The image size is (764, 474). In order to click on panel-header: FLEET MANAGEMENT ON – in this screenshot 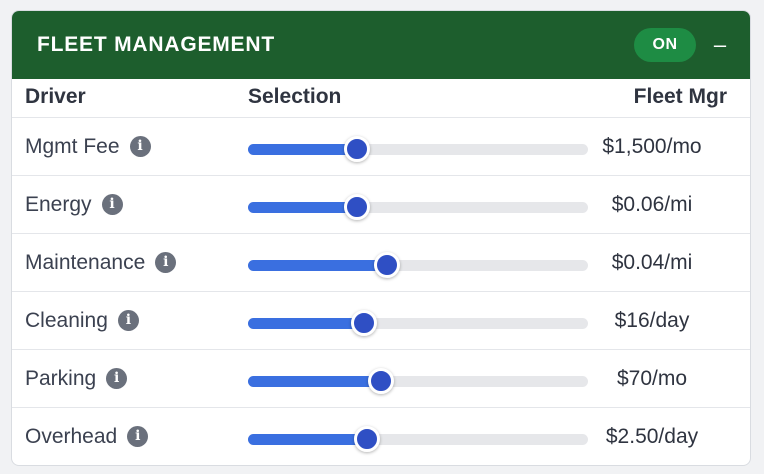, I will do `click(381, 45)`.